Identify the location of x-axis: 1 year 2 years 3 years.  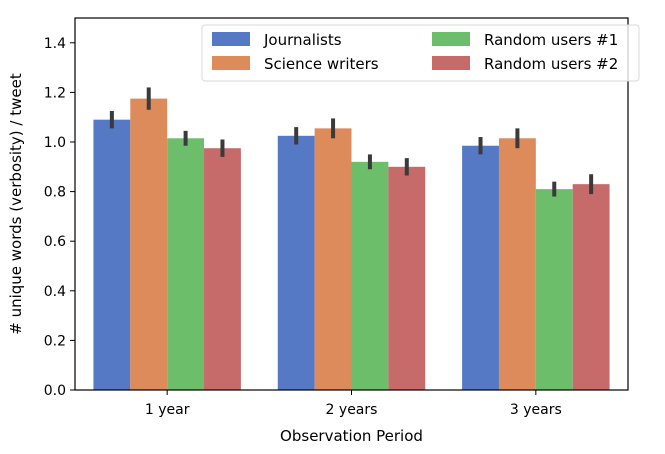
(353, 404).